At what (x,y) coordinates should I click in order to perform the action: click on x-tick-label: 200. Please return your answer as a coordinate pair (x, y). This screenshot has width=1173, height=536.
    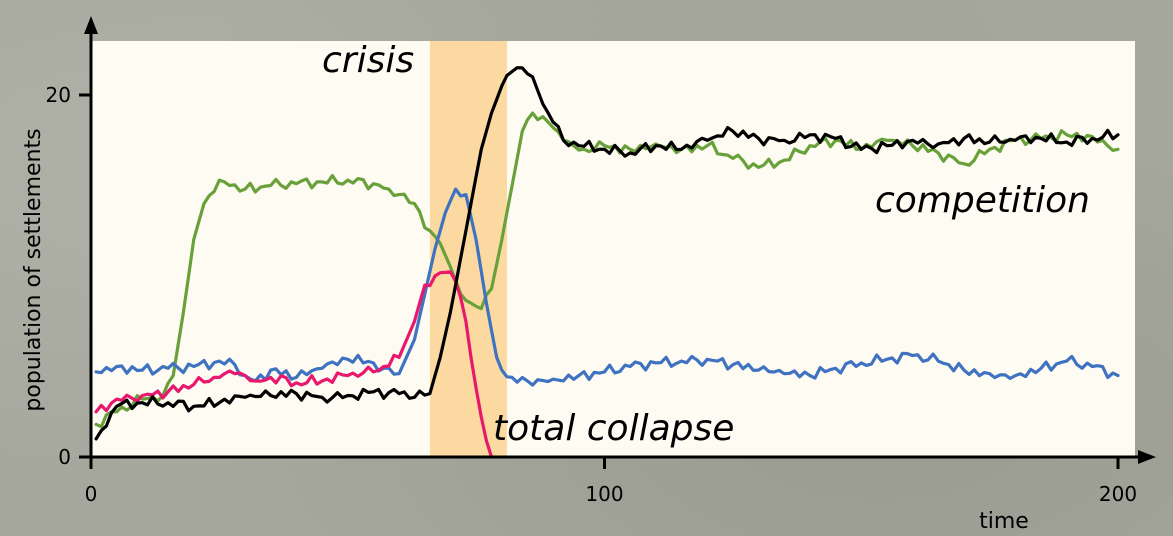
    Looking at the image, I should click on (1118, 494).